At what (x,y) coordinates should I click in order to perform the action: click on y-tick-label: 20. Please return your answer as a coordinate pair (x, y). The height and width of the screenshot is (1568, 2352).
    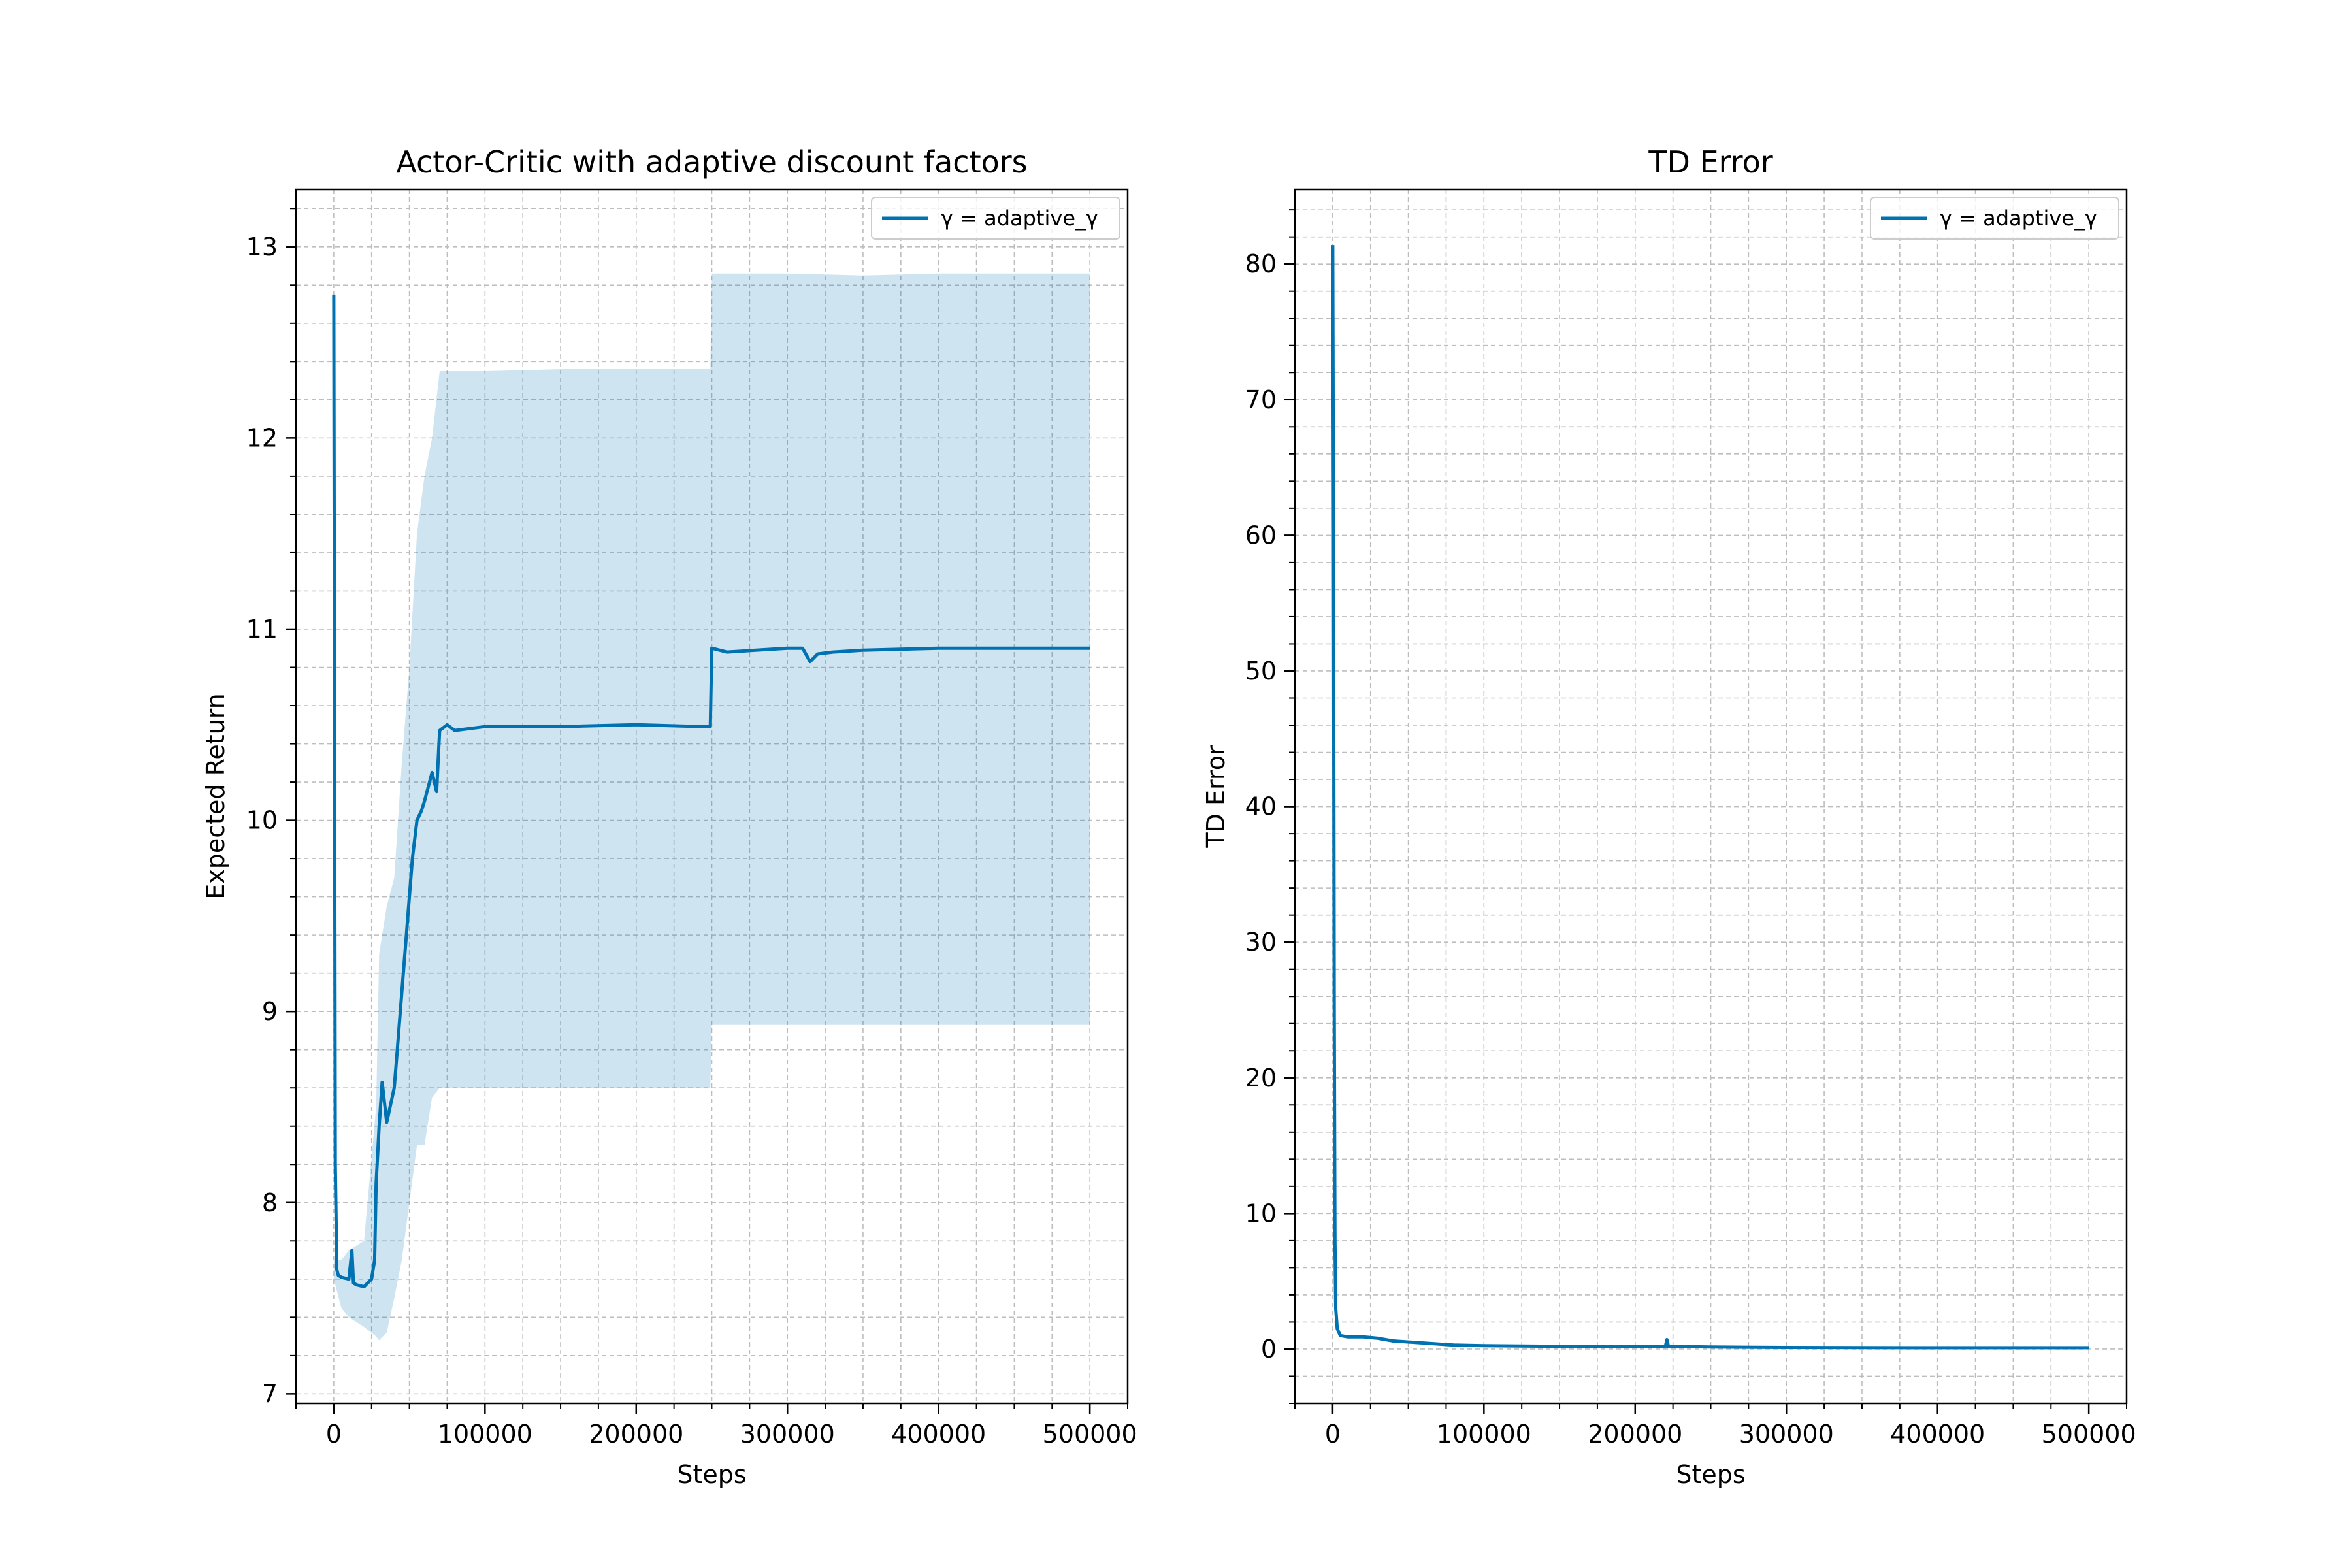
    Looking at the image, I should click on (1261, 1078).